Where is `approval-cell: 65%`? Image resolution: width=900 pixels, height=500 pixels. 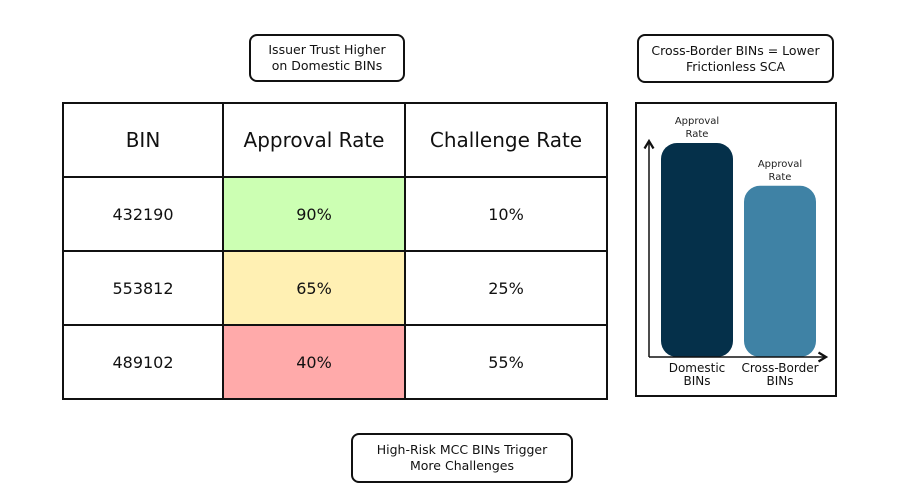 approval-cell: 65% is located at coordinates (314, 288).